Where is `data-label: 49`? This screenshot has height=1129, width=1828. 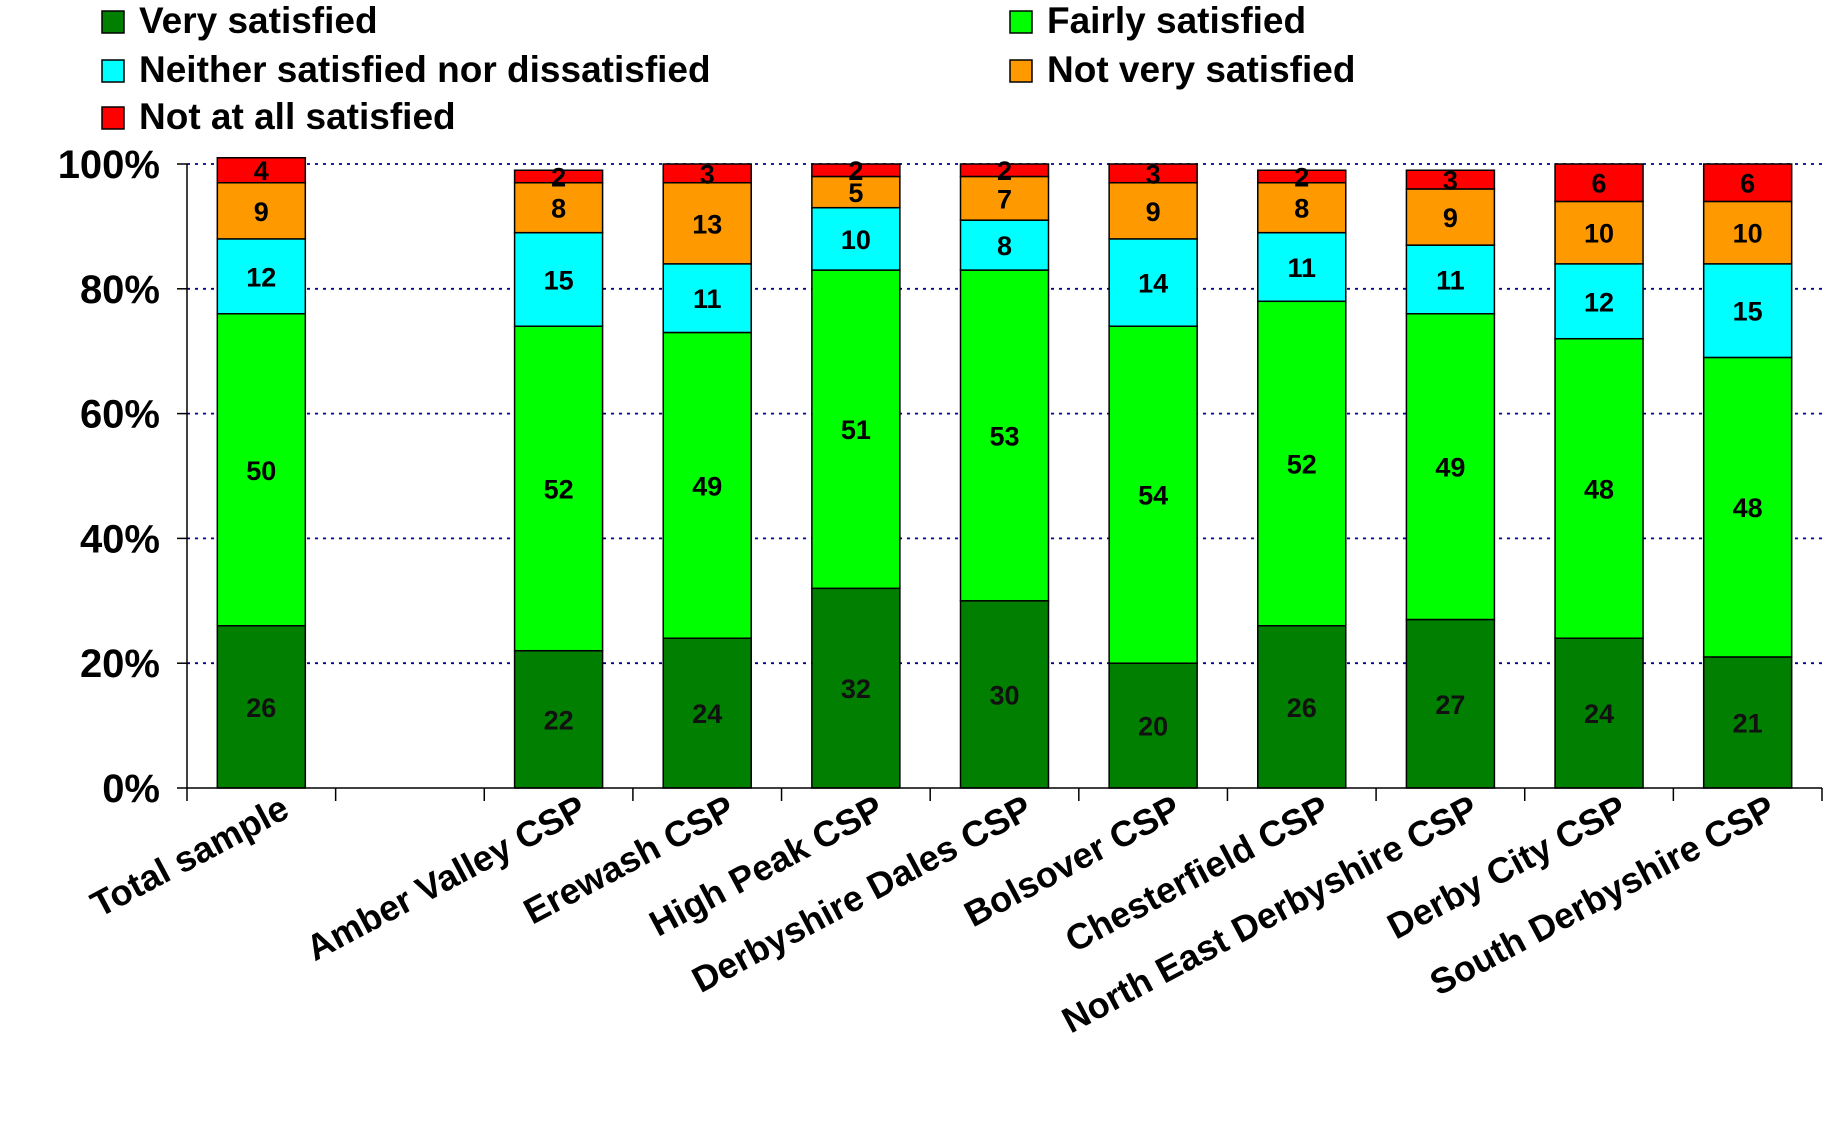
data-label: 49 is located at coordinates (1450, 468).